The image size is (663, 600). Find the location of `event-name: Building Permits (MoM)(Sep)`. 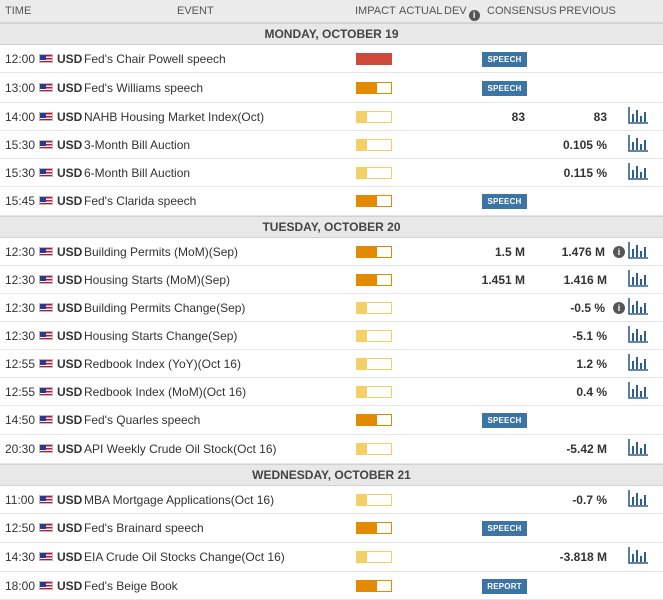

event-name: Building Permits (MoM)(Sep) is located at coordinates (161, 252).